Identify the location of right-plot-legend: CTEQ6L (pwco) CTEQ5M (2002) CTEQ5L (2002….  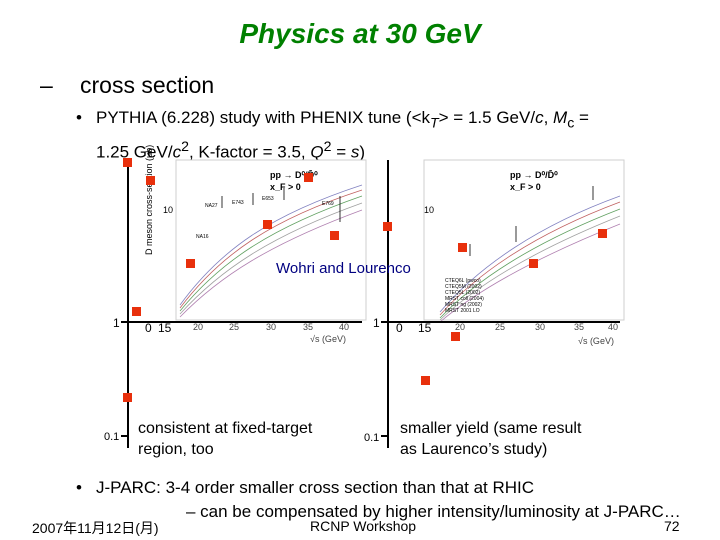
(464, 296).